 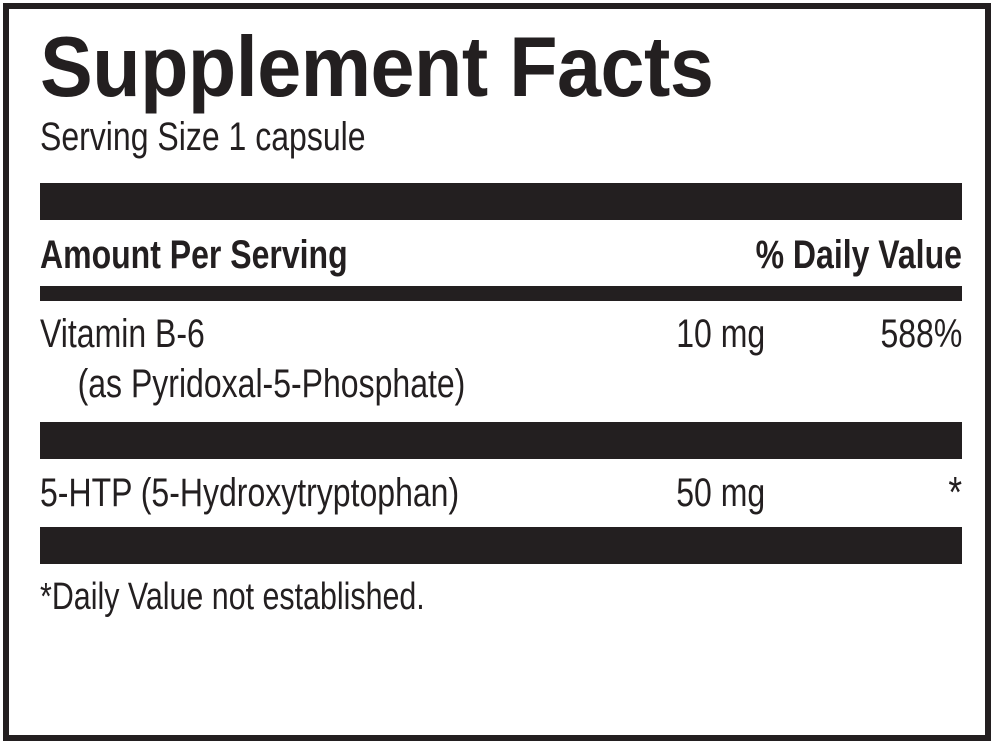 What do you see at coordinates (377, 67) in the screenshot?
I see `page-title: Supplement Facts` at bounding box center [377, 67].